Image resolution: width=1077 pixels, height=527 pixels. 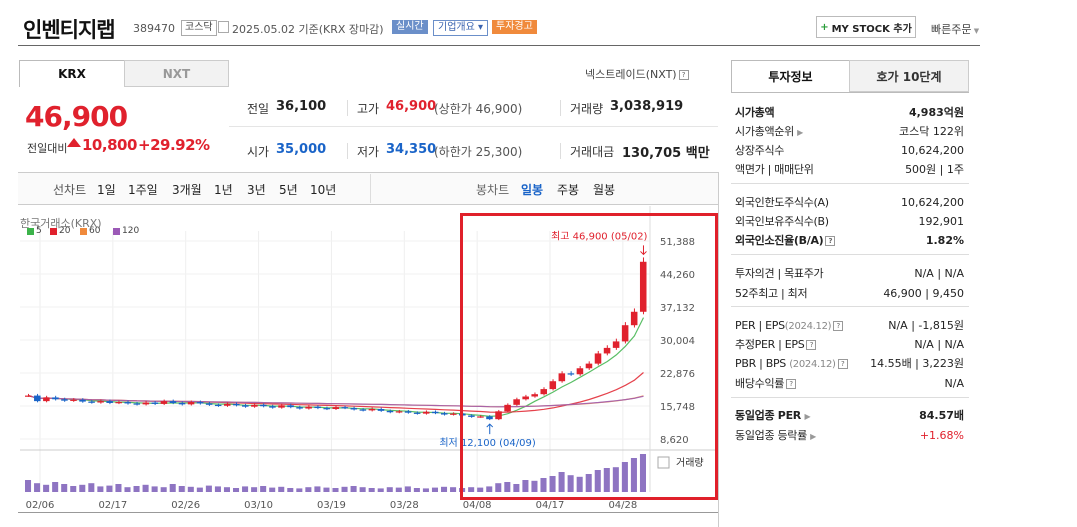 I want to click on period-weekly: 주봉, so click(x=568, y=190).